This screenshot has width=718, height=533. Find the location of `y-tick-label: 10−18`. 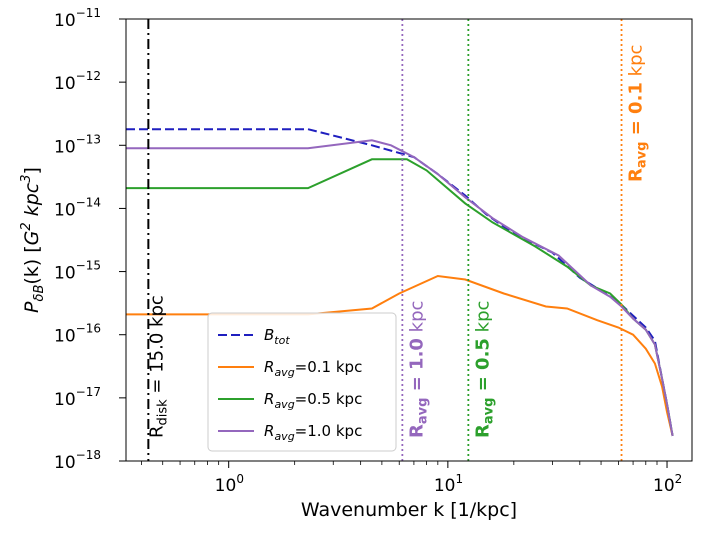

y-tick-label: 10−18 is located at coordinates (77, 460).